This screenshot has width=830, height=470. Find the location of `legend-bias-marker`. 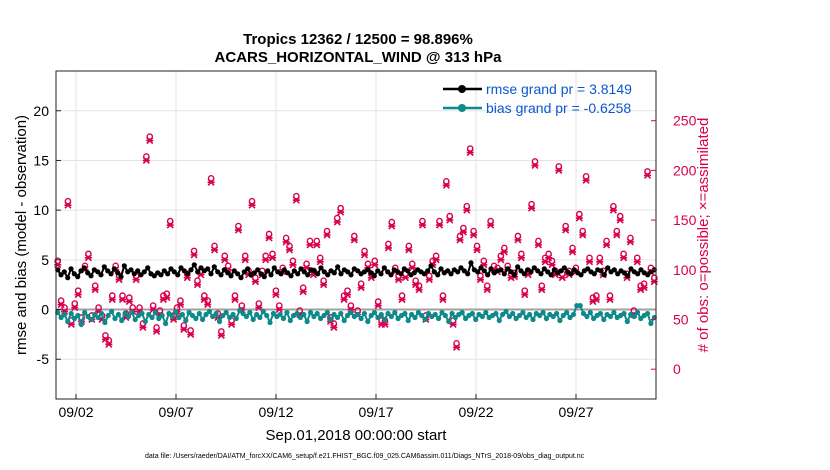

legend-bias-marker is located at coordinates (462, 108).